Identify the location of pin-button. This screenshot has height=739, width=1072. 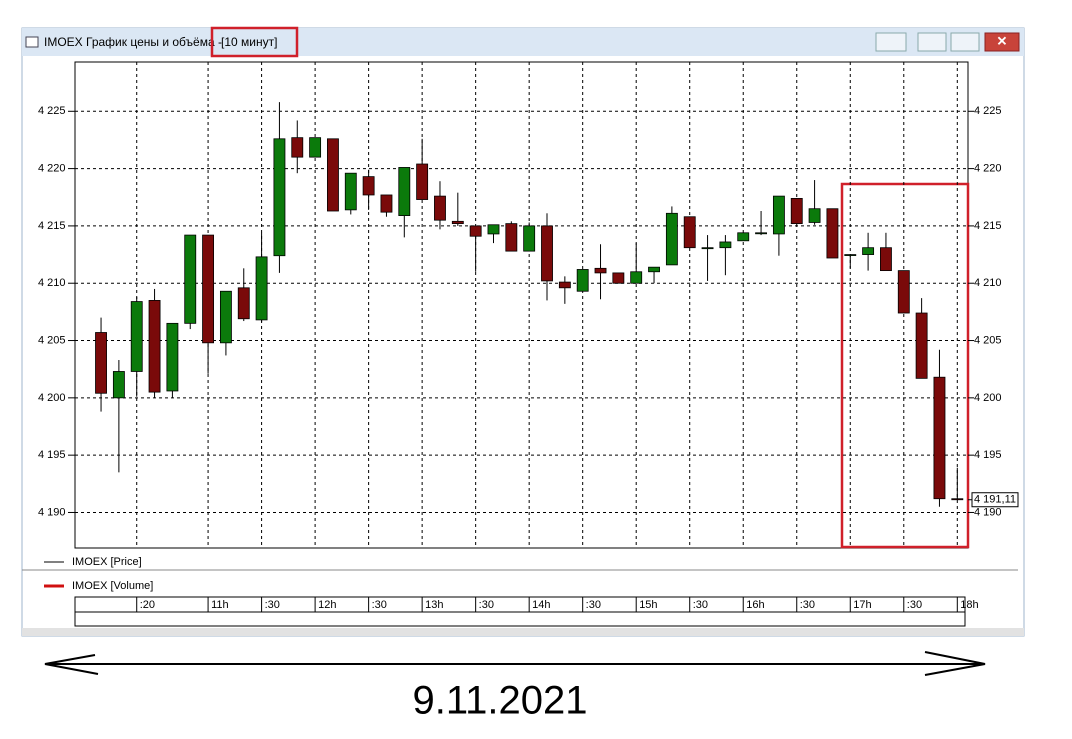
(891, 42).